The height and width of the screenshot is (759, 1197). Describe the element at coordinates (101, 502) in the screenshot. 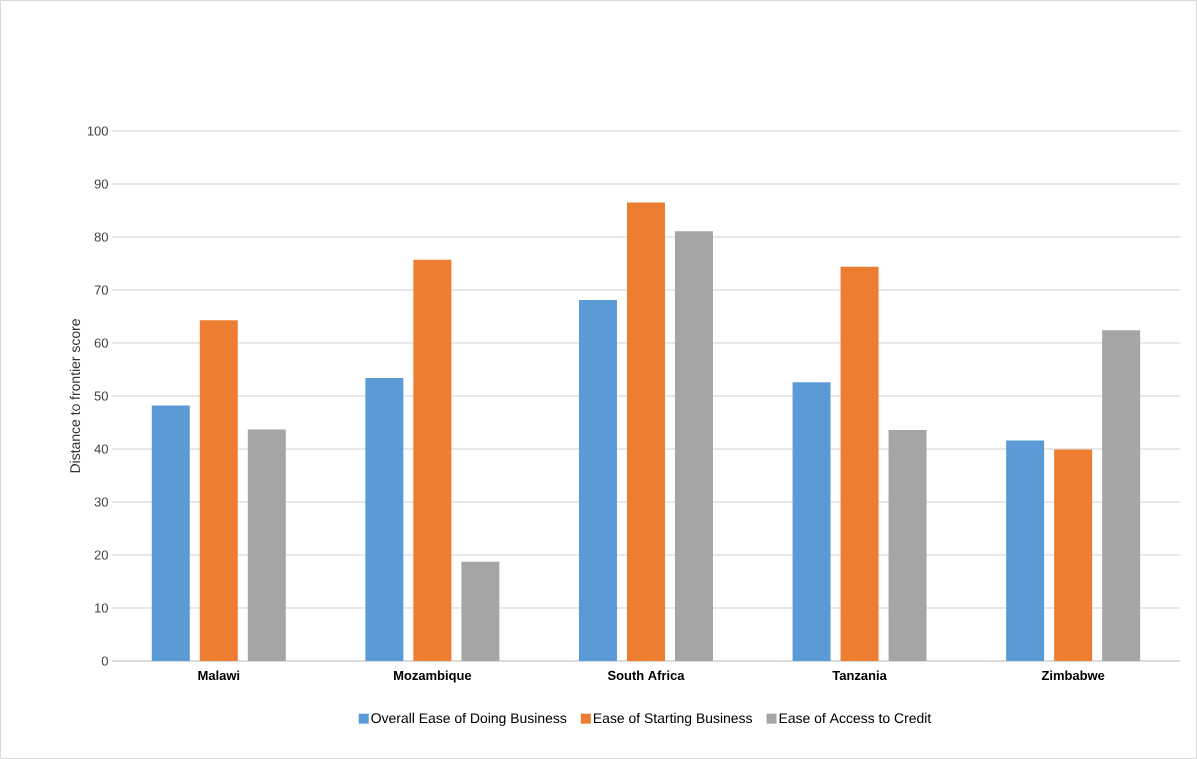

I see `y-tick-label: 30` at that location.